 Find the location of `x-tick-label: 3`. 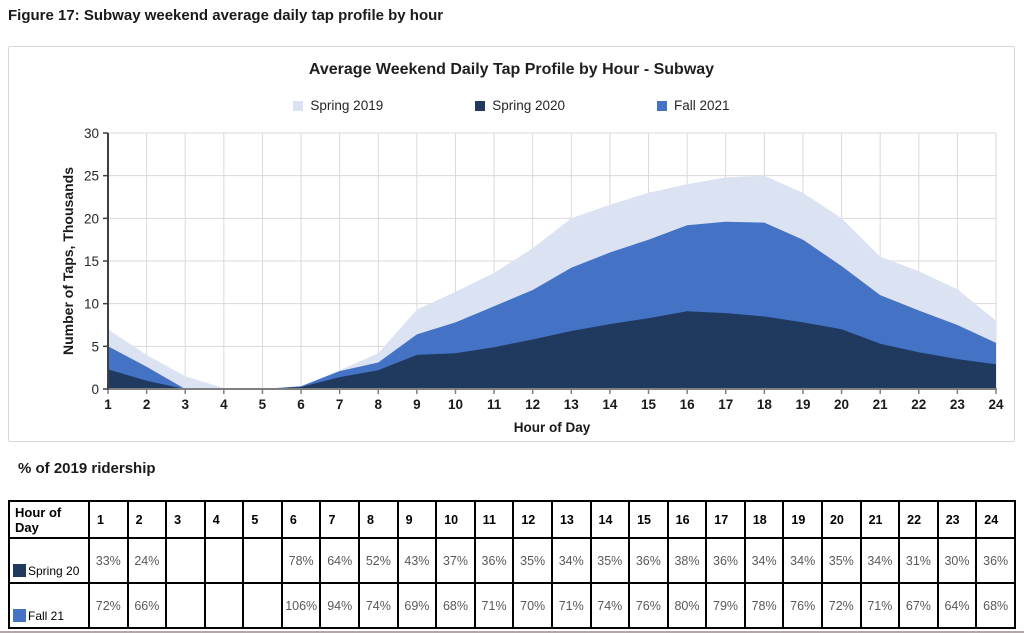

x-tick-label: 3 is located at coordinates (185, 404).